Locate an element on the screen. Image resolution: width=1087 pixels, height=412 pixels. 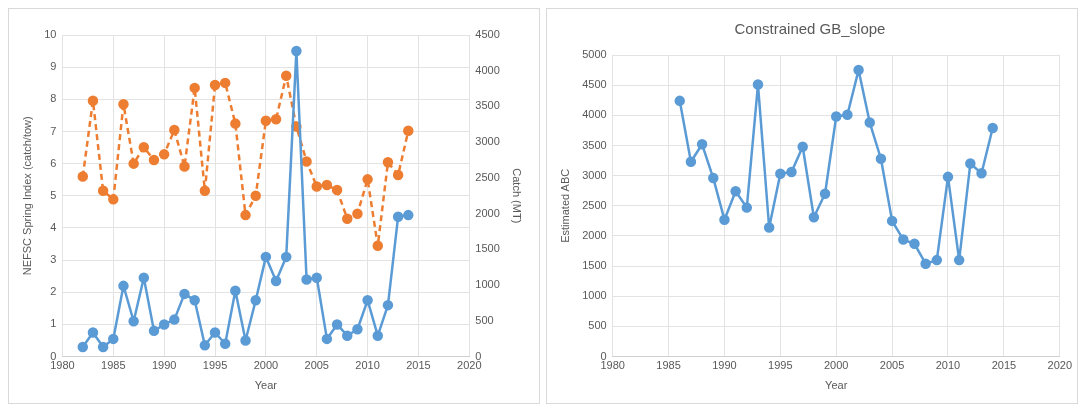
y-tick-label: 2 is located at coordinates (53, 291).